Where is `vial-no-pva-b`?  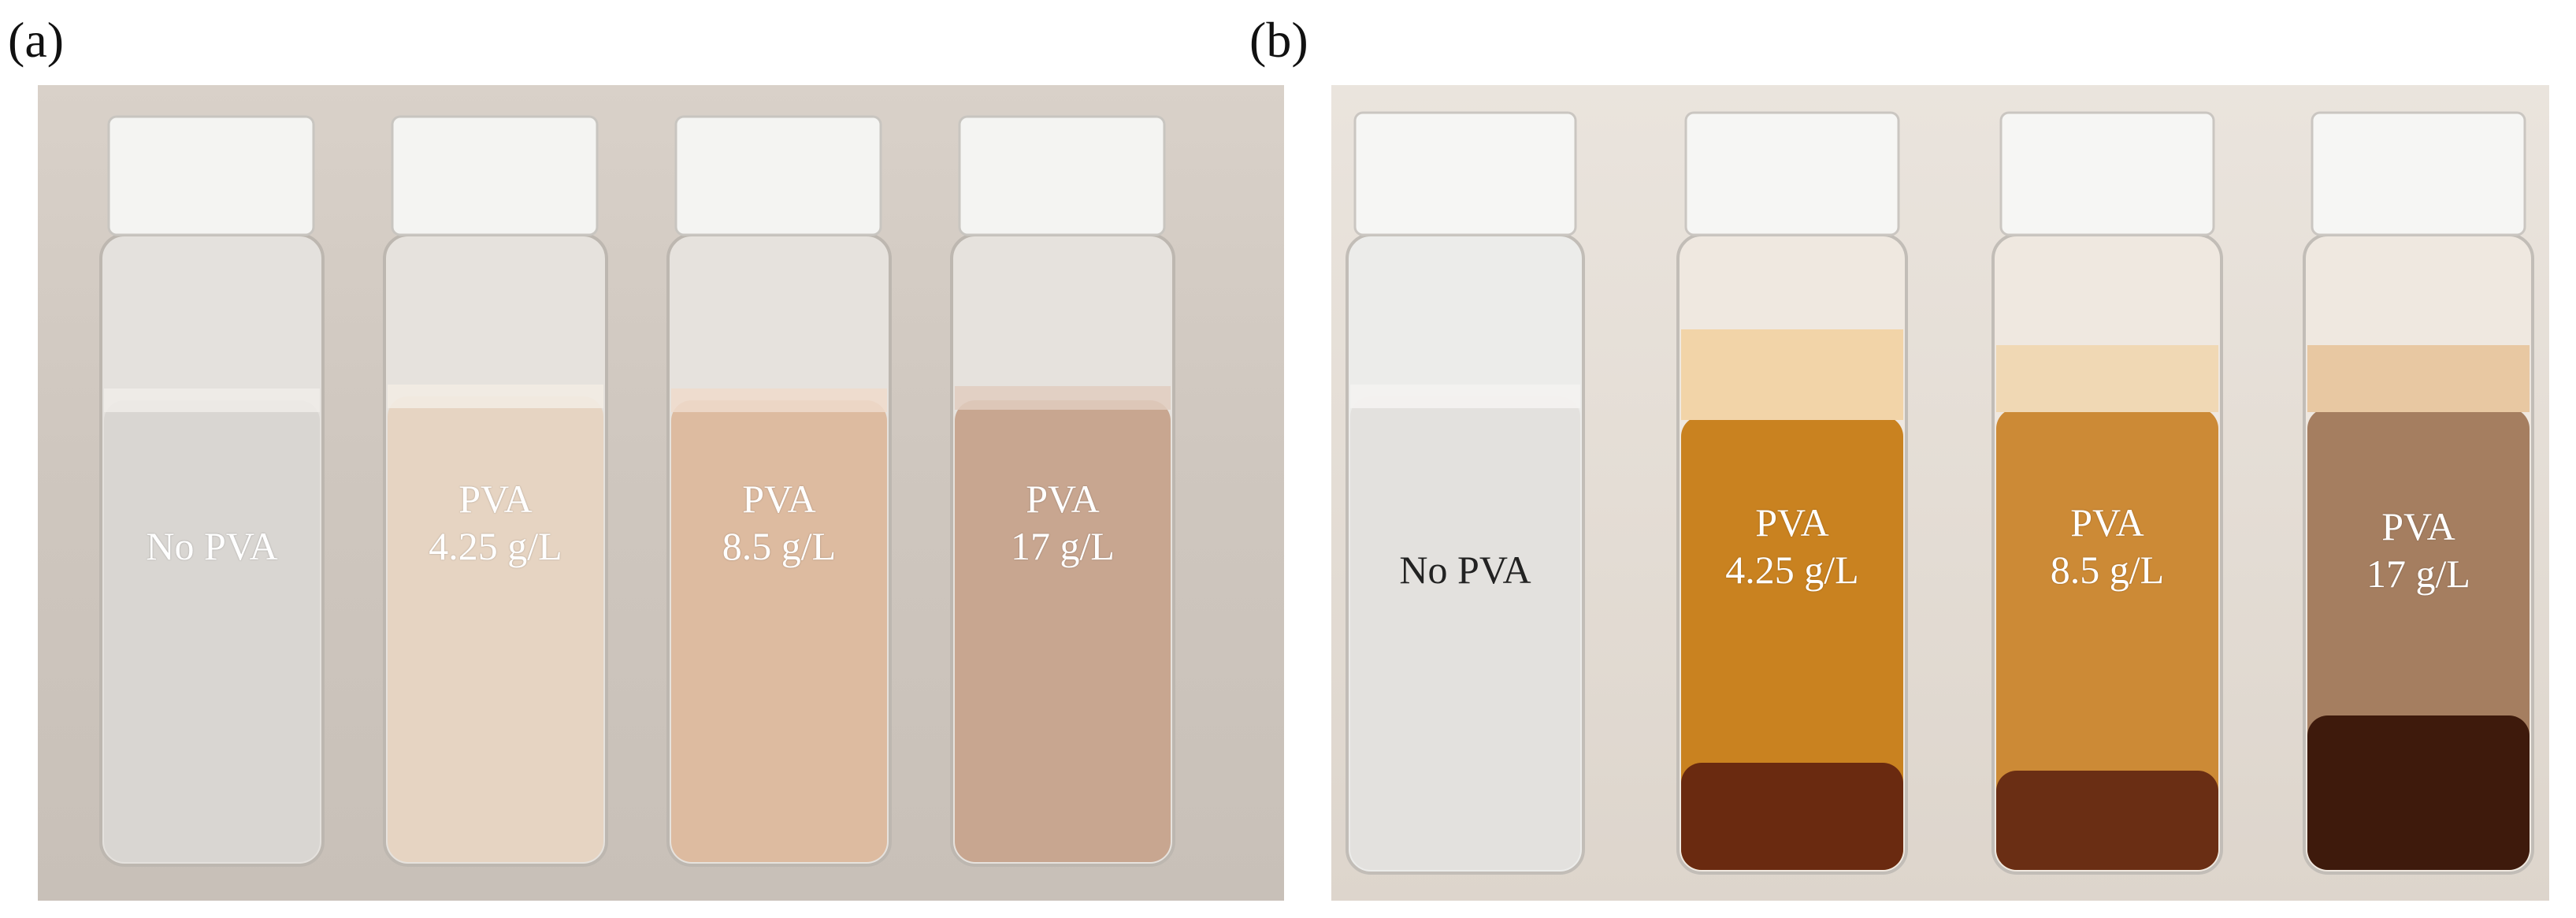
vial-no-pva-b is located at coordinates (1465, 493).